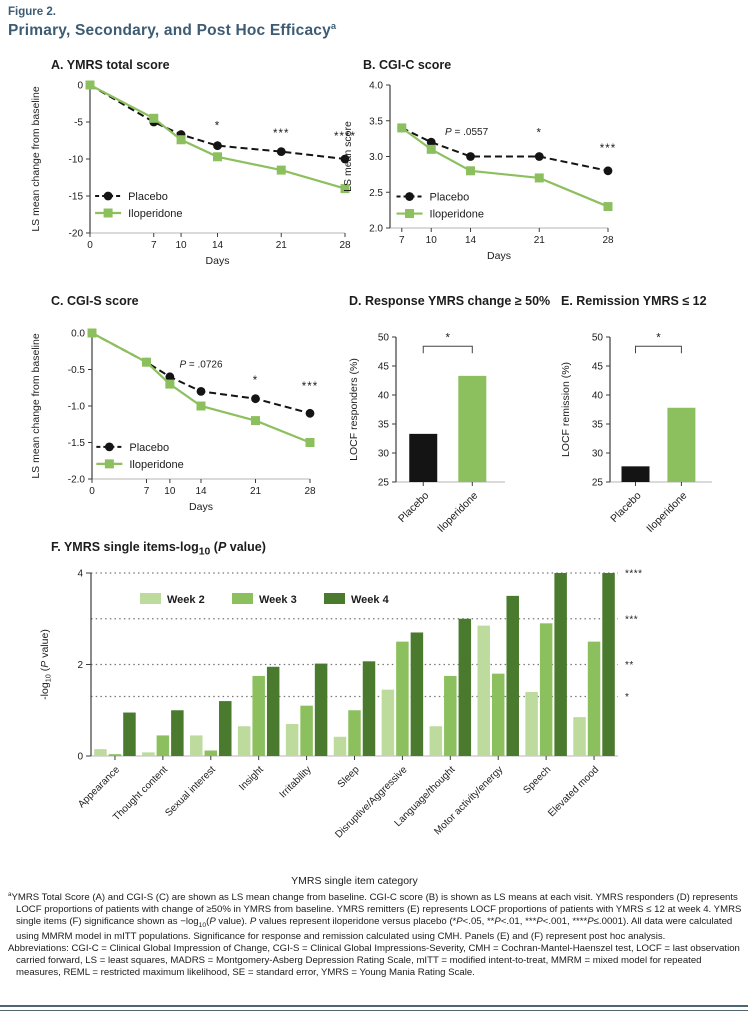 The height and width of the screenshot is (1024, 748). I want to click on panel-e-title: E. Remission YMRS ≤ 12, so click(634, 301).